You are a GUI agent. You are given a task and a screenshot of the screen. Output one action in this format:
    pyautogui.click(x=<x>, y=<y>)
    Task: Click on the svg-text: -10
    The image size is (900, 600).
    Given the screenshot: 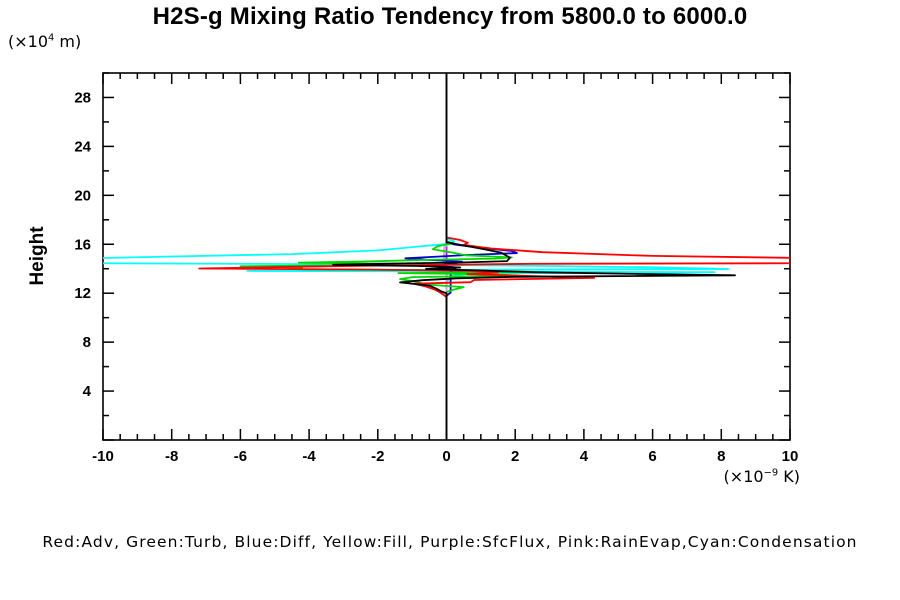 What is the action you would take?
    pyautogui.click(x=103, y=456)
    